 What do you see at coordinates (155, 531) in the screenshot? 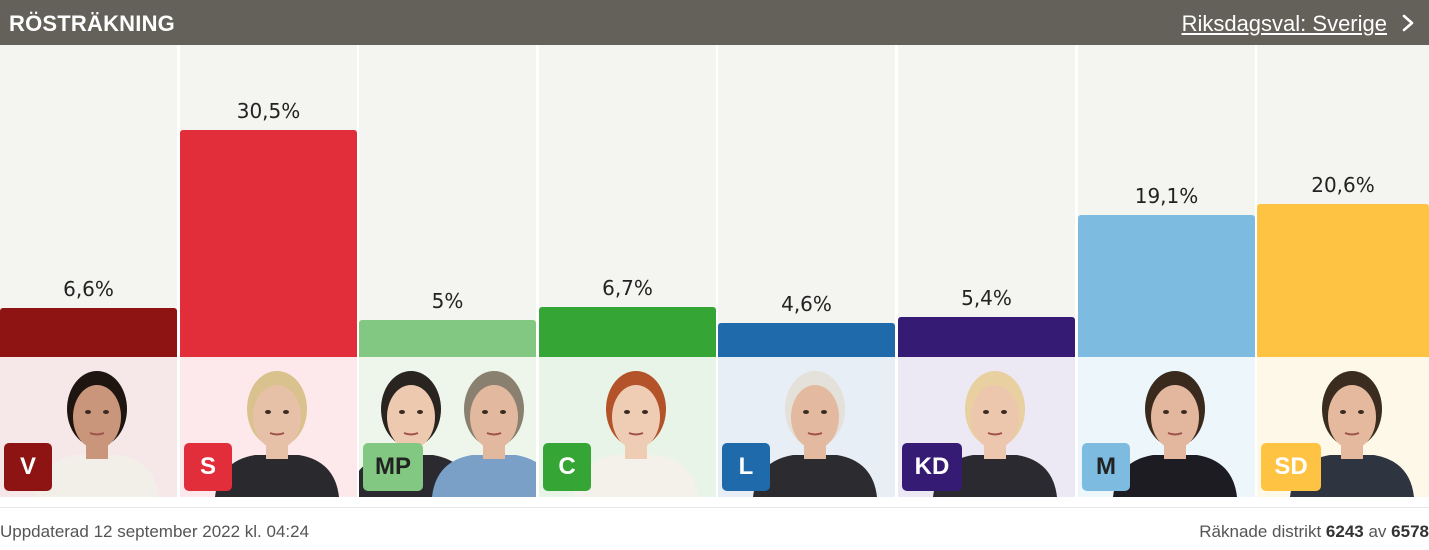
I see `updated-timestamp: Uppdaterad 12 september 2022 kl. 04:24` at bounding box center [155, 531].